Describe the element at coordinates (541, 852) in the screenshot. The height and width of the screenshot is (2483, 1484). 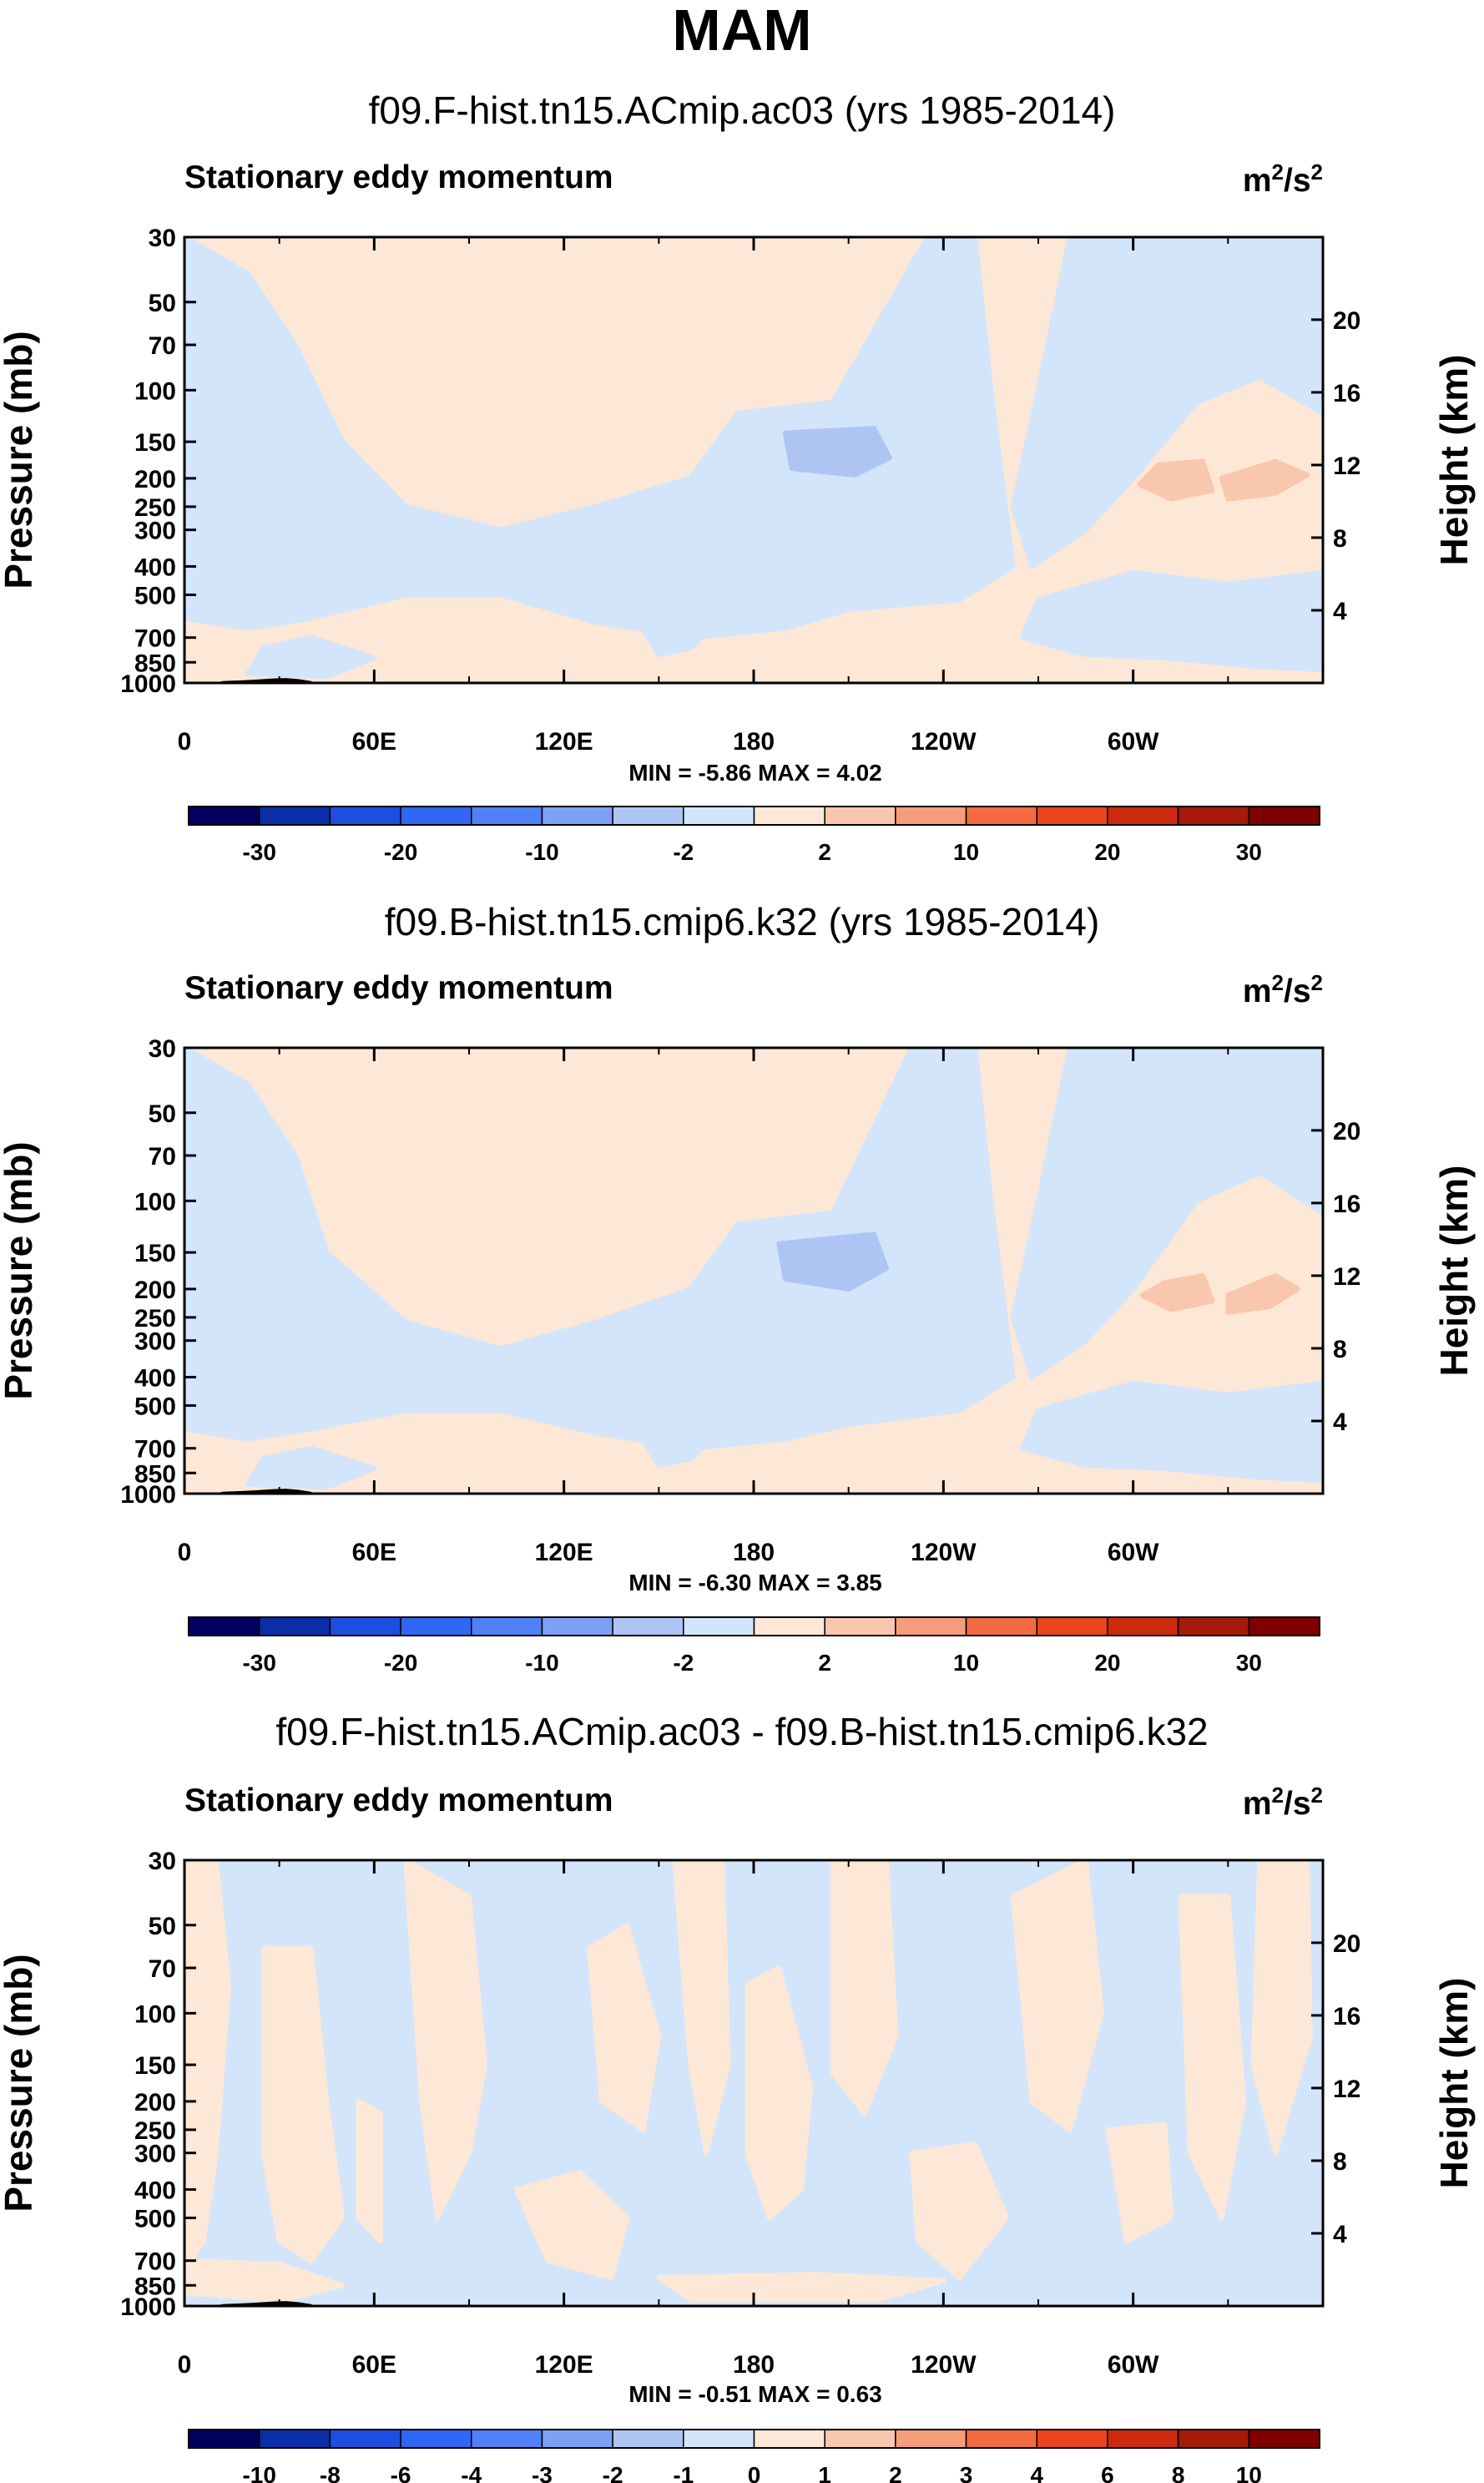
I see `colorbar-label: -10` at that location.